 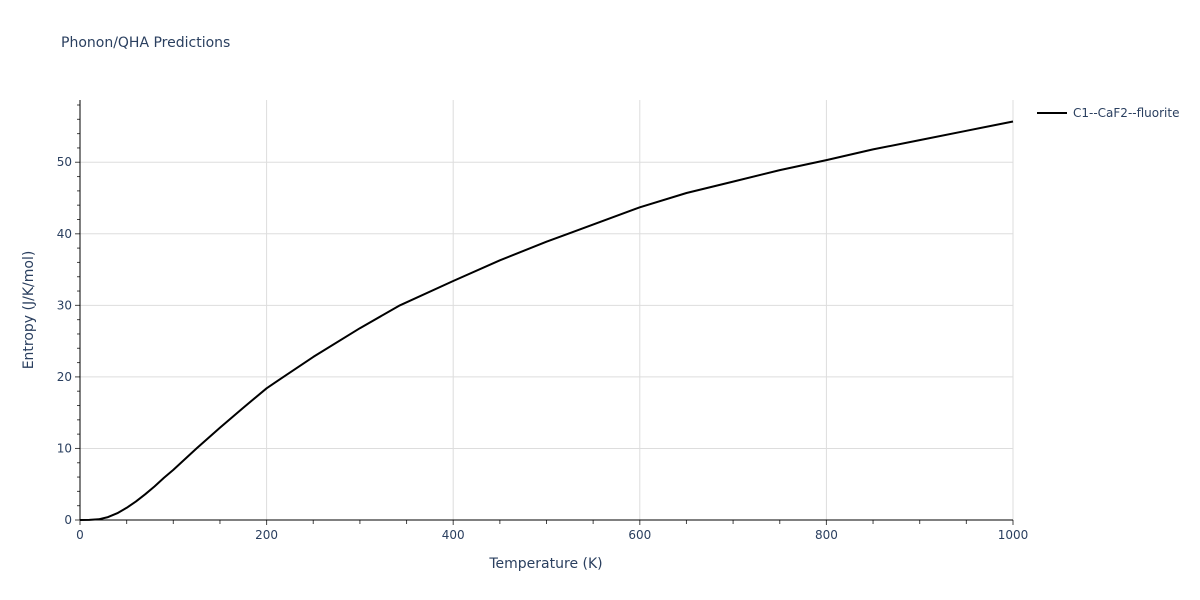 I want to click on y-tick-label: 50, so click(x=64, y=162).